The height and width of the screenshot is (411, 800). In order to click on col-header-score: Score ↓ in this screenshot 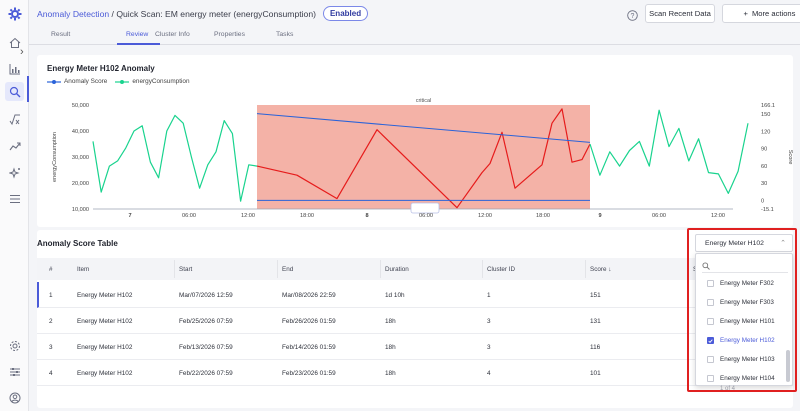, I will do `click(600, 269)`.